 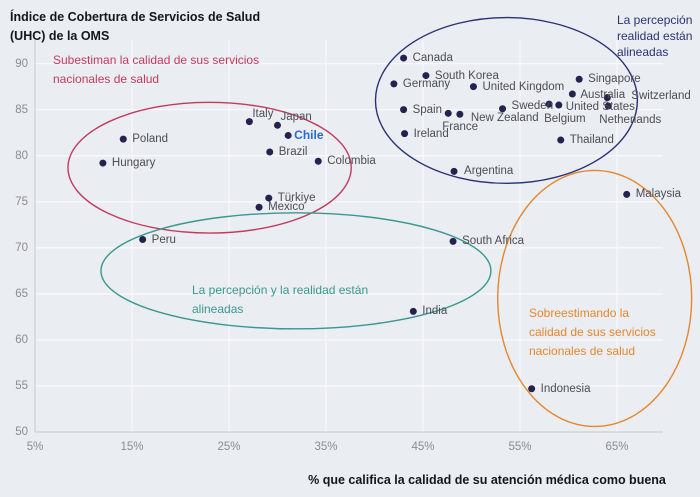 What do you see at coordinates (123, 139) in the screenshot?
I see `point-poland` at bounding box center [123, 139].